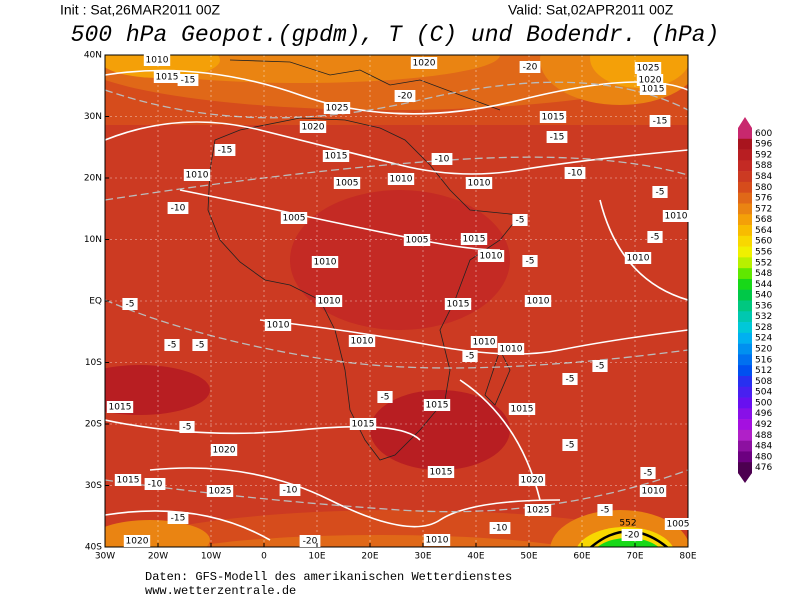 The width and height of the screenshot is (800, 600). Describe the element at coordinates (369, 557) in the screenshot. I see `lon-label: 20E` at that location.